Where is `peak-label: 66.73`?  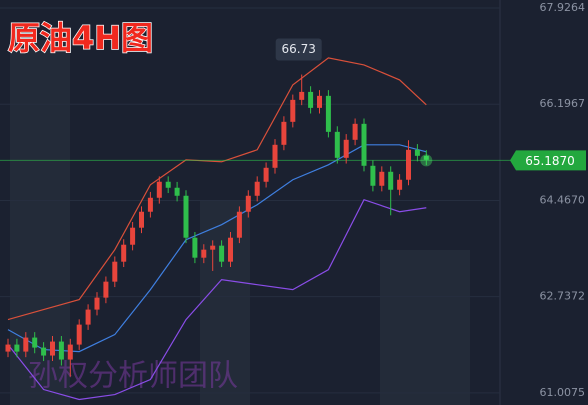
peak-label: 66.73 is located at coordinates (299, 49).